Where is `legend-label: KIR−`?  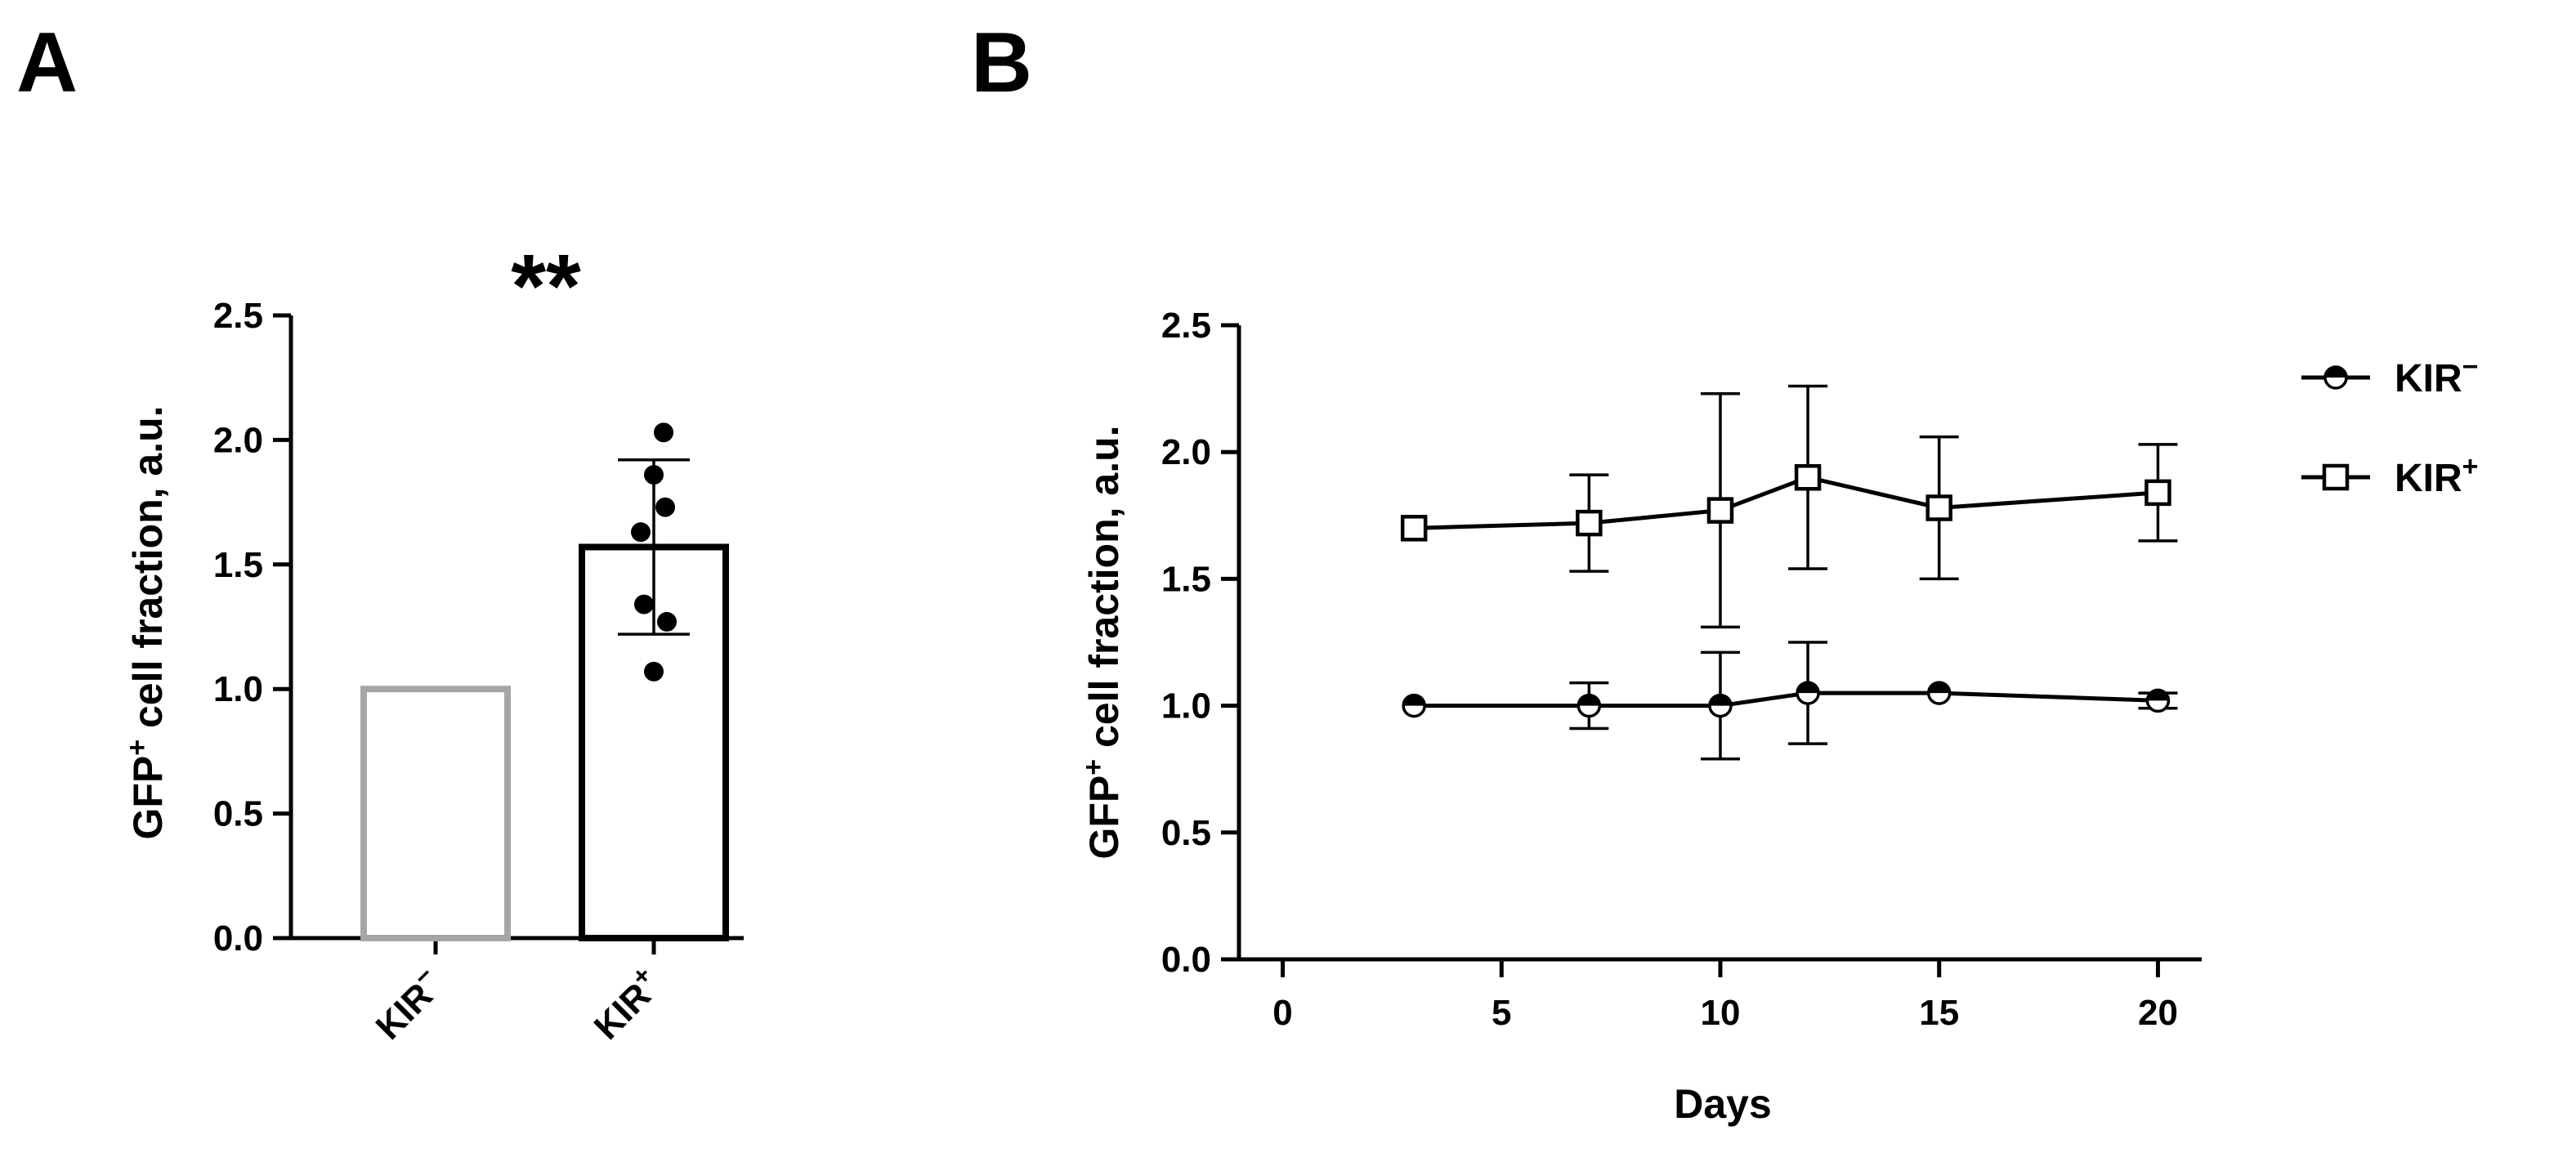
legend-label: KIR− is located at coordinates (2437, 375).